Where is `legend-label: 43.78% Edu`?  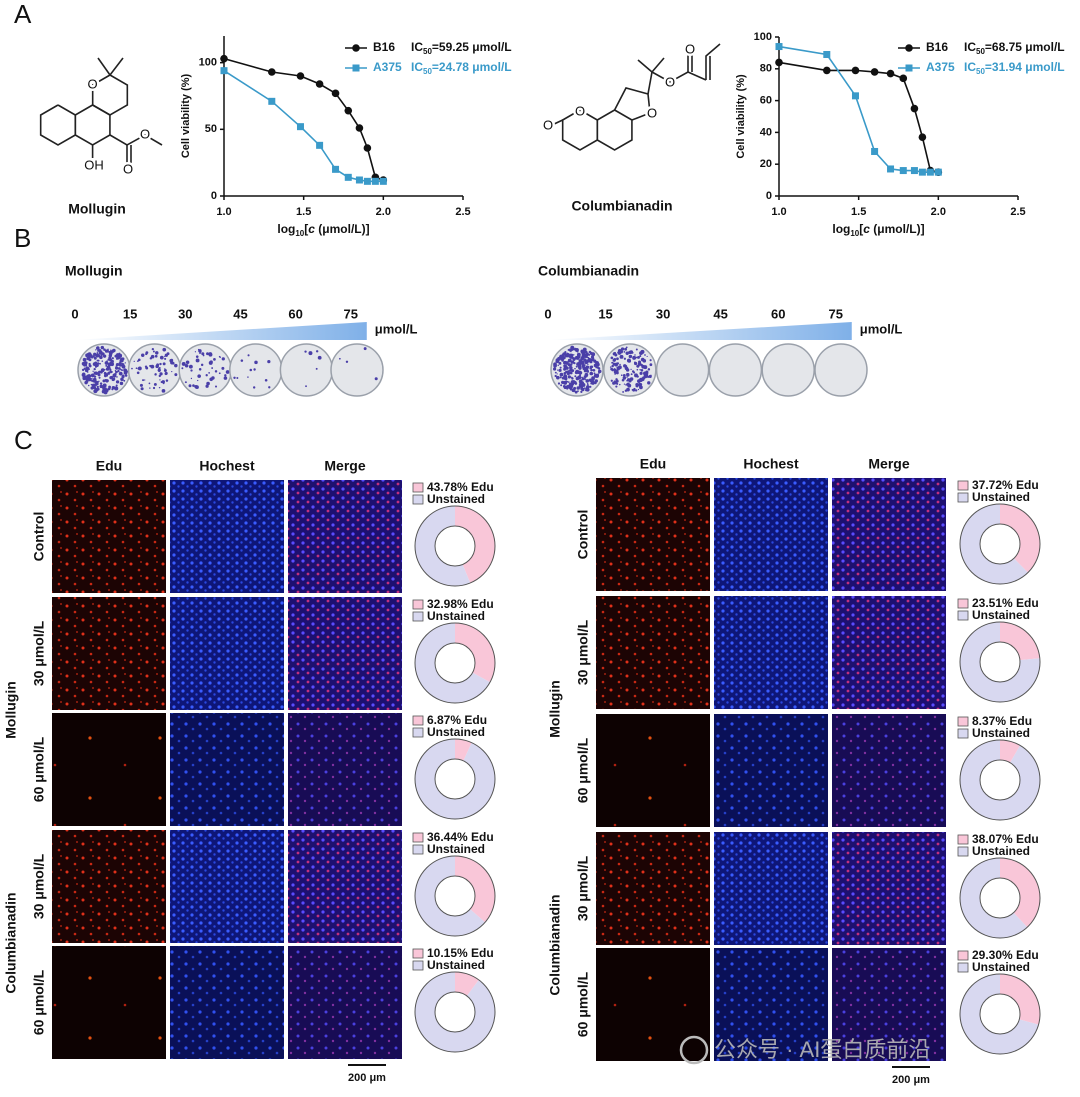 legend-label: 43.78% Edu is located at coordinates (460, 487).